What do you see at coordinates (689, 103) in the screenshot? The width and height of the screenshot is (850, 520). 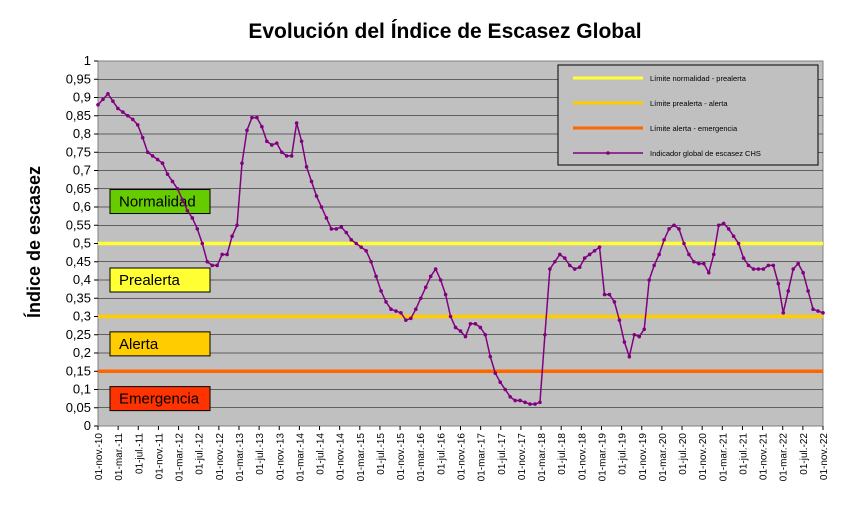 I see `legend-label: Límite prealerta - alerta` at bounding box center [689, 103].